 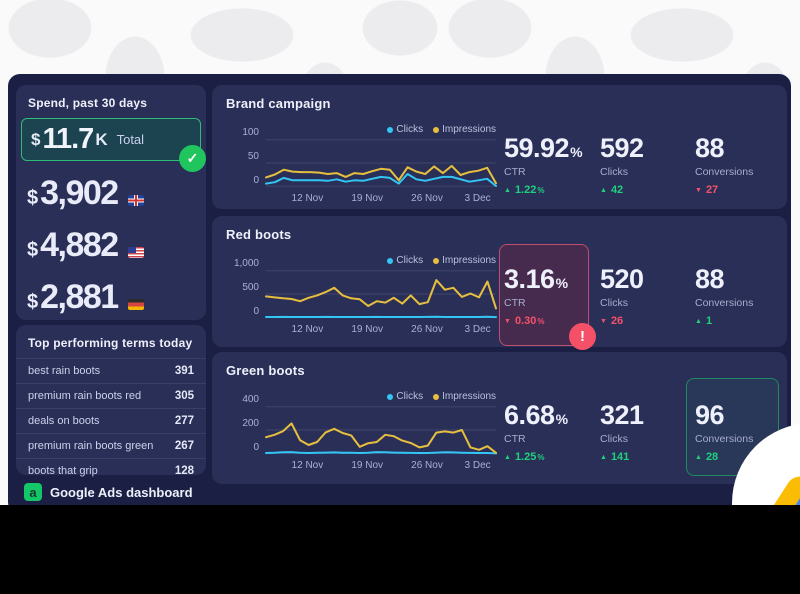 I want to click on total-spend-label: Total, so click(x=130, y=139).